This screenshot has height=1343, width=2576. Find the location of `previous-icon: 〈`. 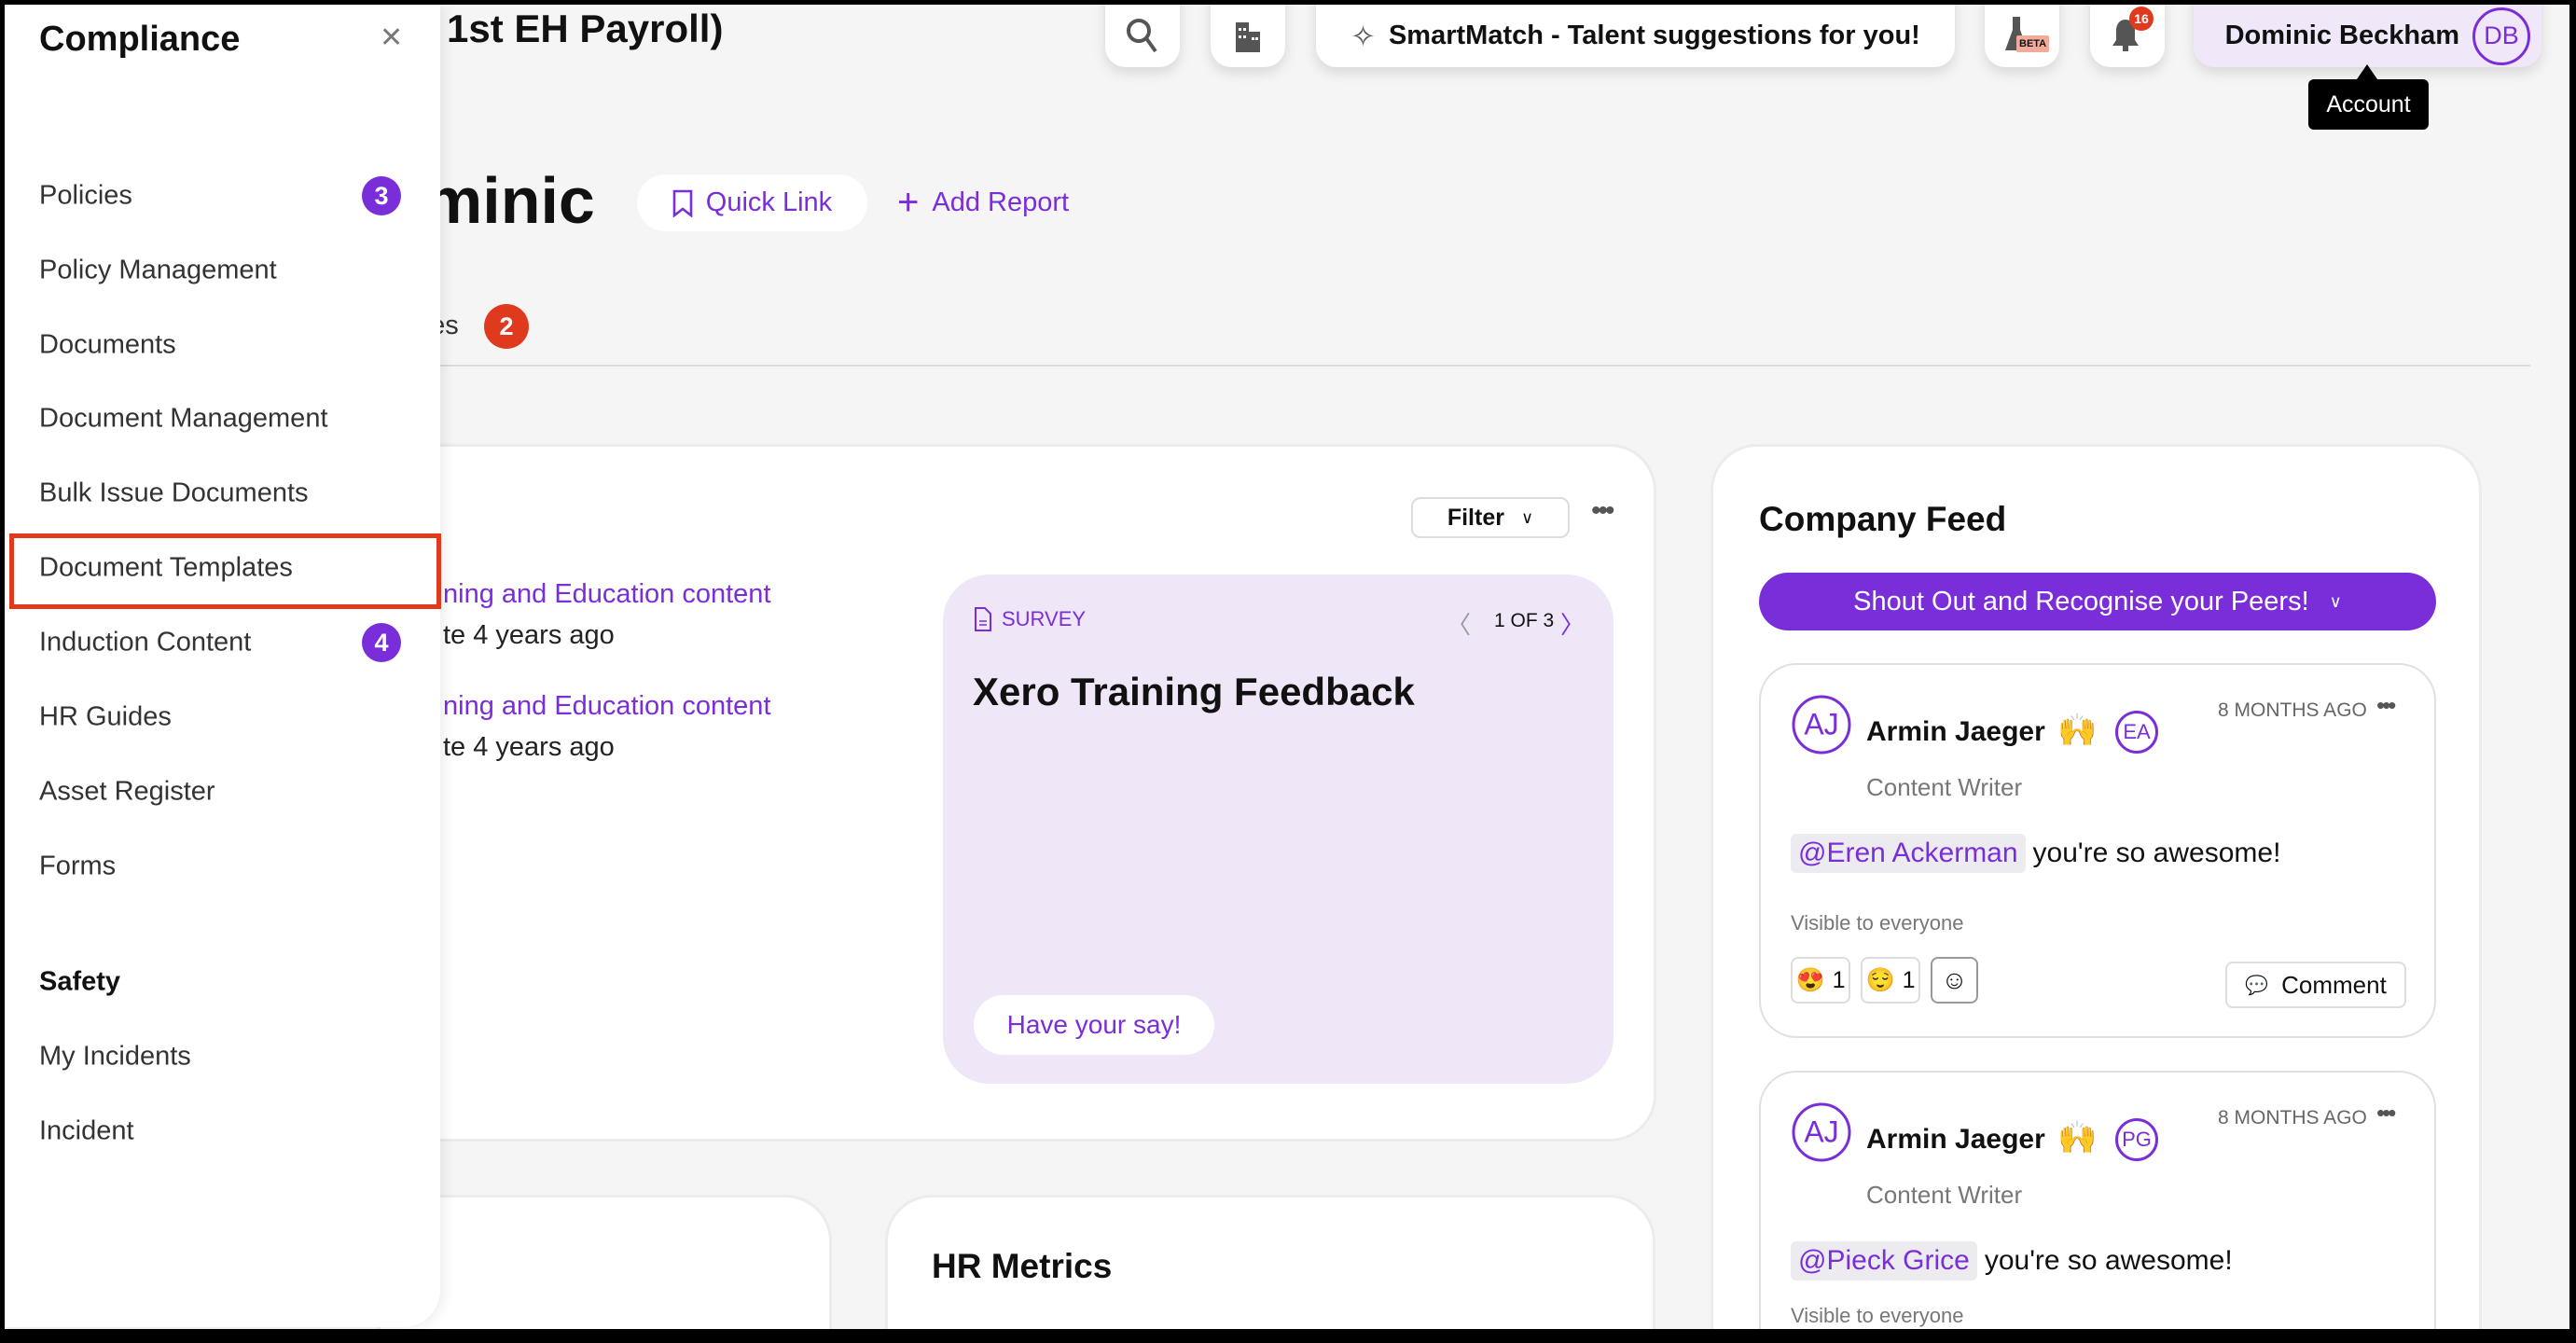

previous-icon: 〈 is located at coordinates (1459, 625).